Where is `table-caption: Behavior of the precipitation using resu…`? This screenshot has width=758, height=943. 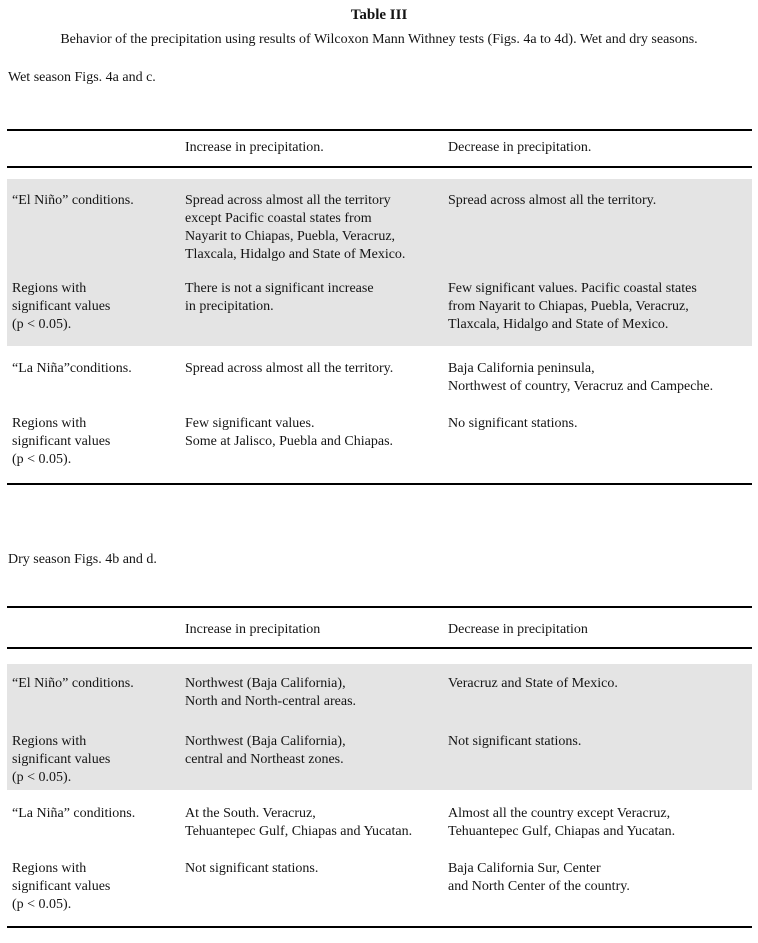
table-caption: Behavior of the precipitation using resu… is located at coordinates (379, 39).